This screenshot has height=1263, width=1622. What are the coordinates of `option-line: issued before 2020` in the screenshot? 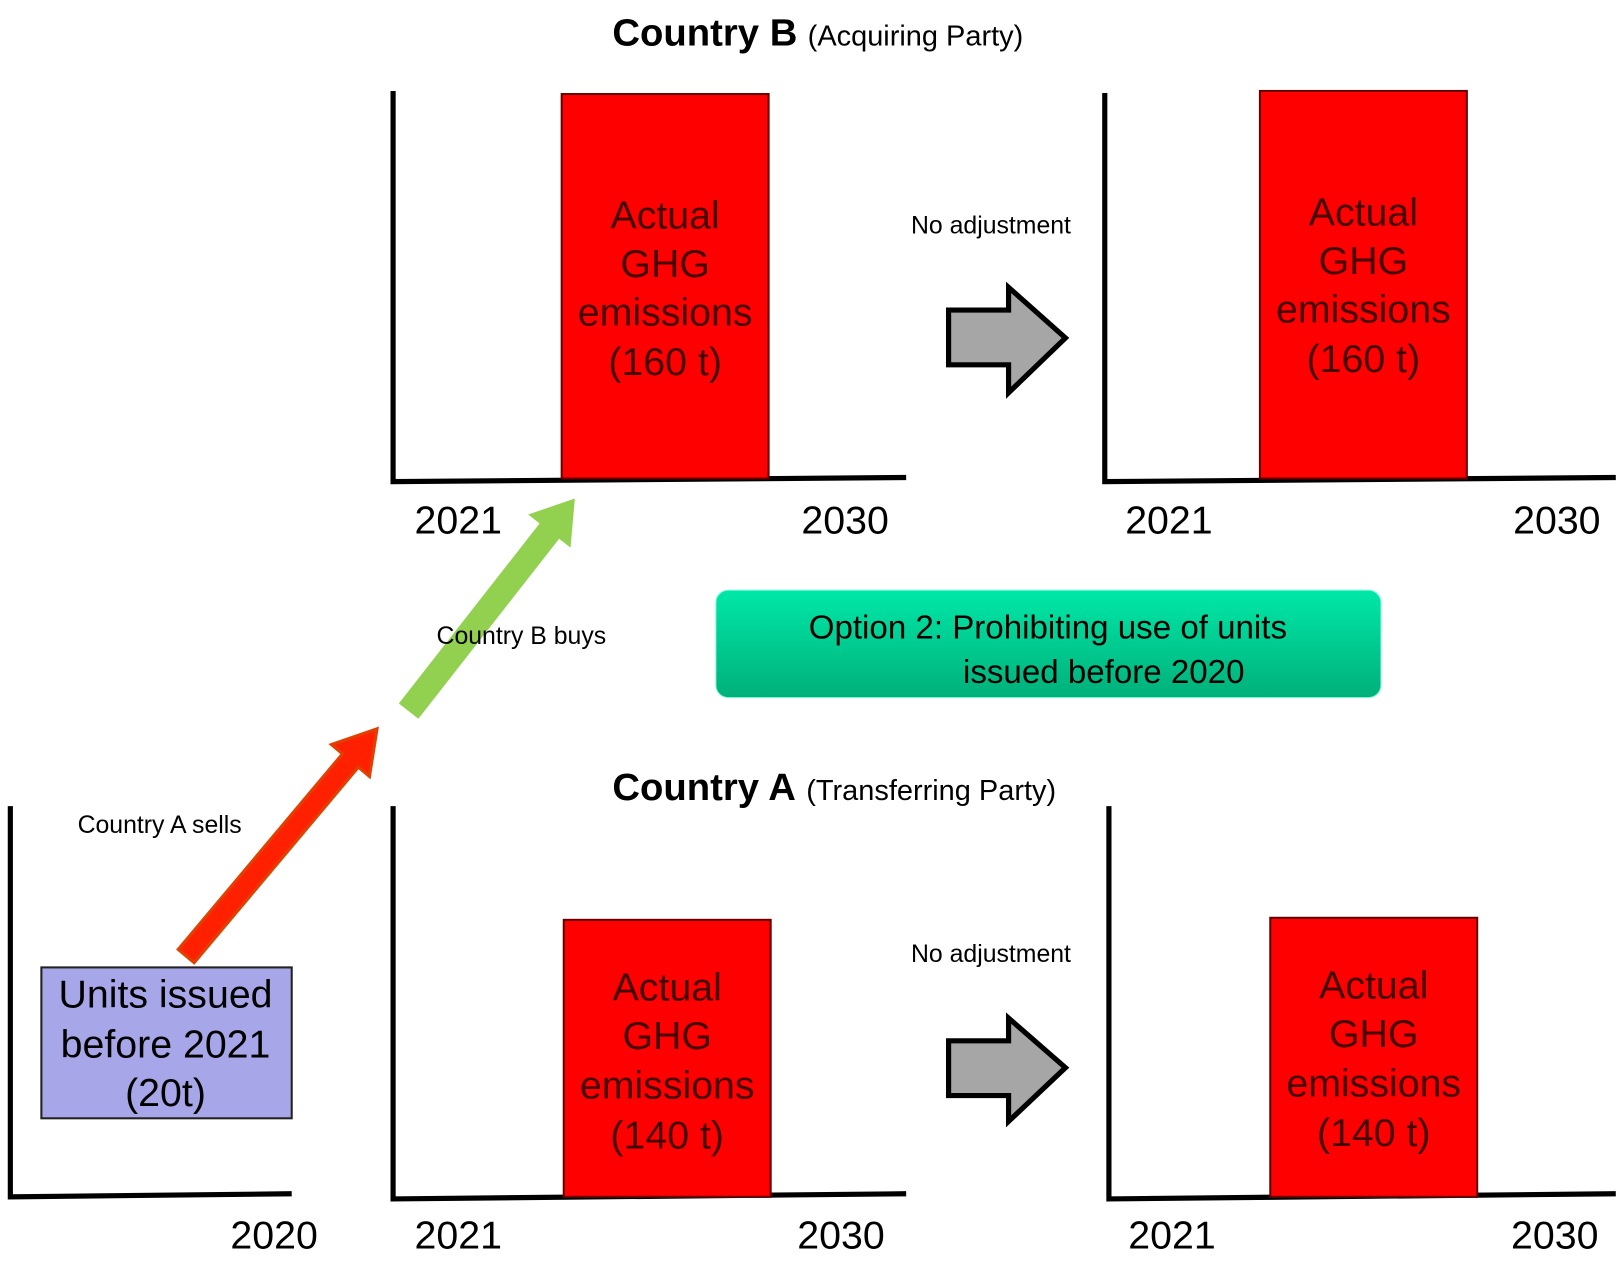 It's located at (1103, 672).